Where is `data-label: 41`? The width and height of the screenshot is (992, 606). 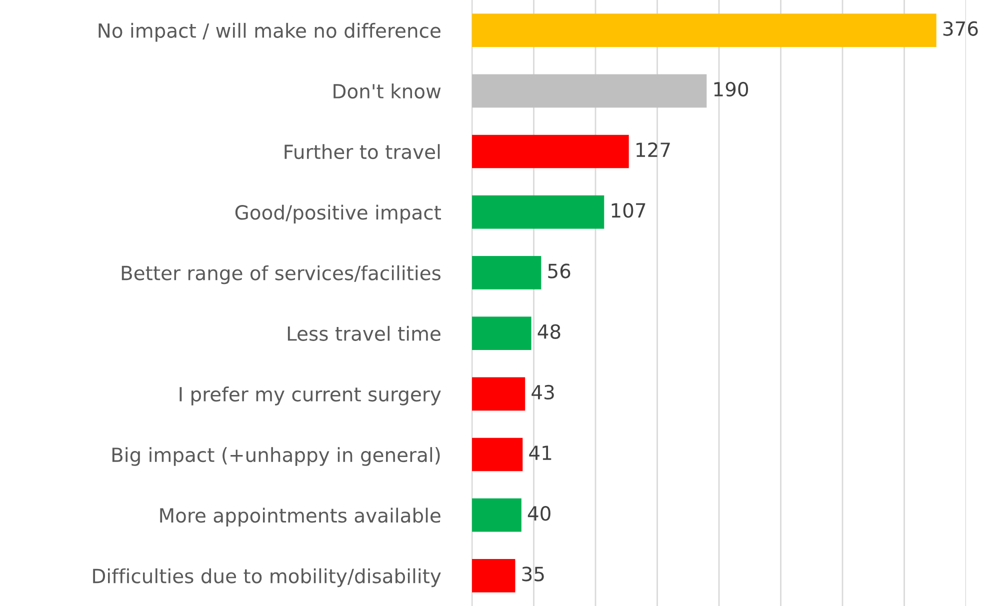 data-label: 41 is located at coordinates (540, 453).